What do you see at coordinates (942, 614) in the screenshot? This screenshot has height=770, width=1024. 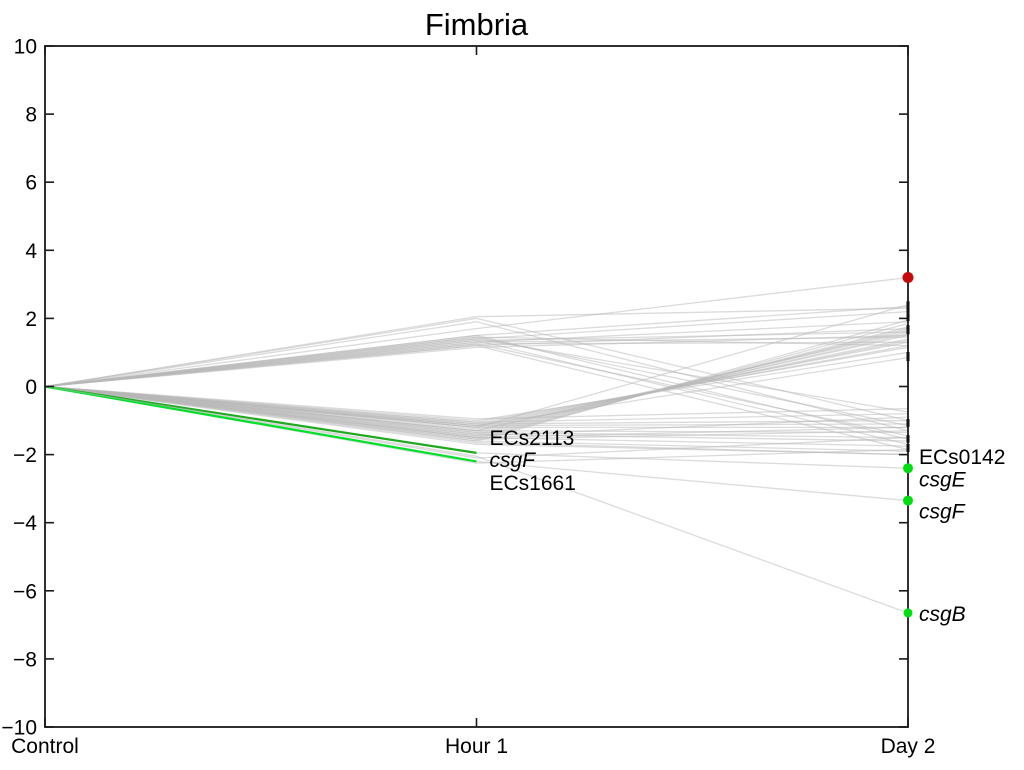 I see `gene-label: csgB` at bounding box center [942, 614].